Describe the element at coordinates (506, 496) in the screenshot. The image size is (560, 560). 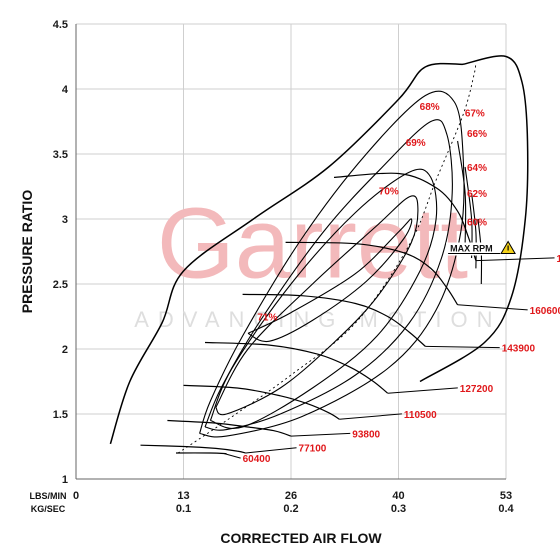
I see `x-tick-label-primary: 53` at that location.